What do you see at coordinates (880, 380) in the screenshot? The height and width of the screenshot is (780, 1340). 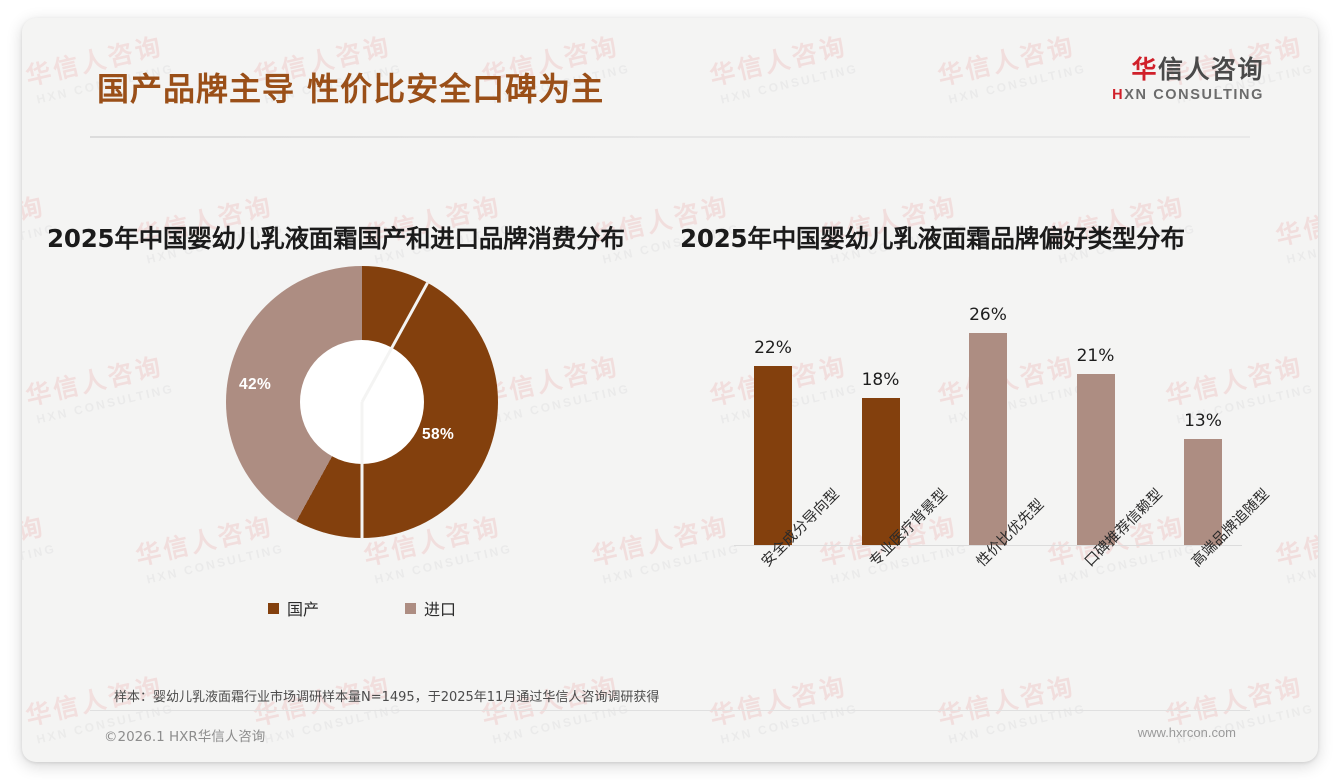 I see `bar-value-label: 18%` at bounding box center [880, 380].